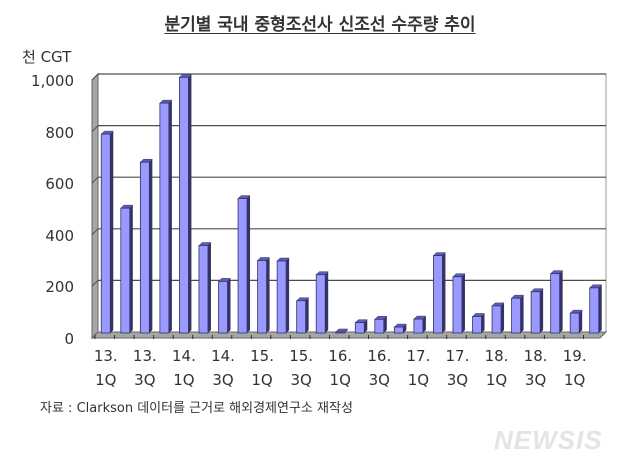 The image size is (640, 472). What do you see at coordinates (575, 368) in the screenshot?
I see `x-tick-label: 19. 1Q` at bounding box center [575, 368].